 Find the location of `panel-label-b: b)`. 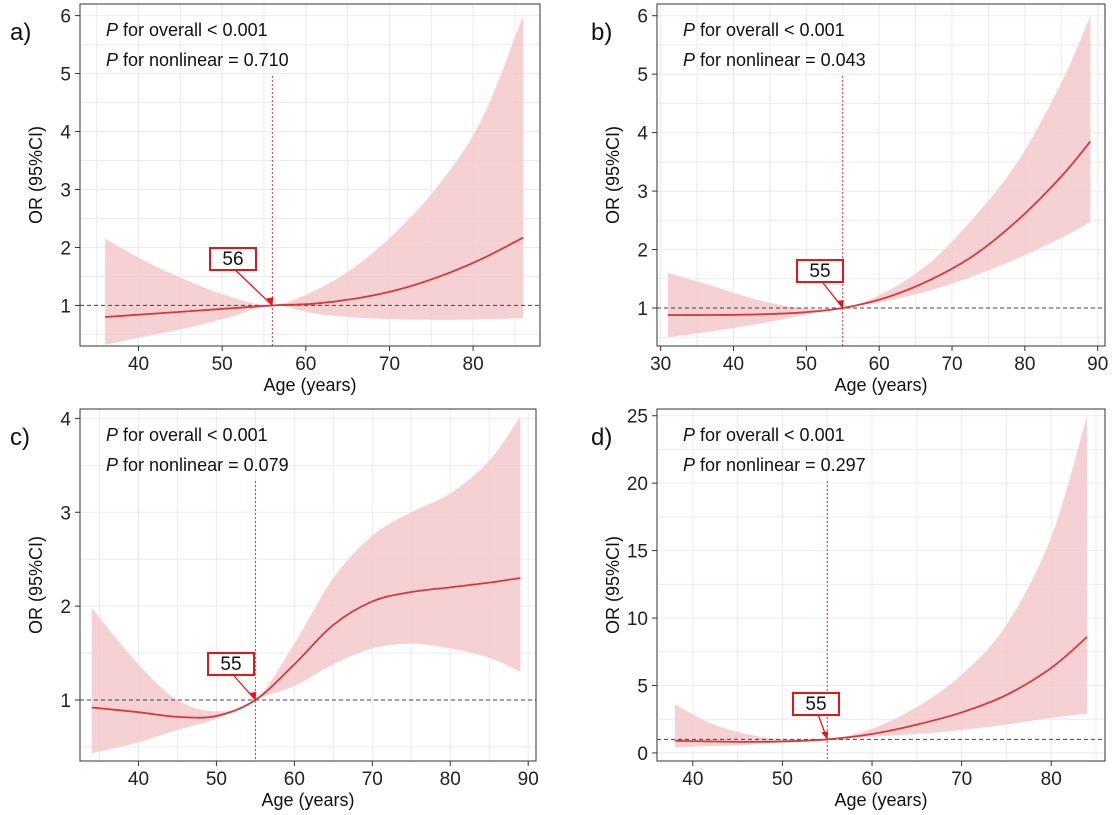

panel-label-b: b) is located at coordinates (601, 32).